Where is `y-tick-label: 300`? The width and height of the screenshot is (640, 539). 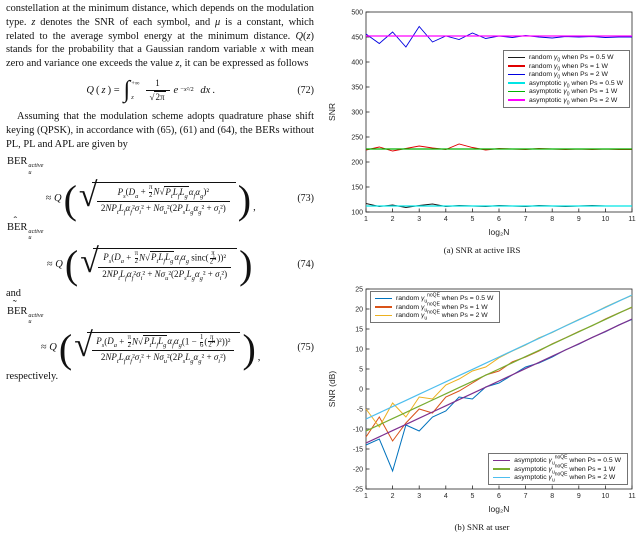
y-tick-label: 300 is located at coordinates (357, 113).